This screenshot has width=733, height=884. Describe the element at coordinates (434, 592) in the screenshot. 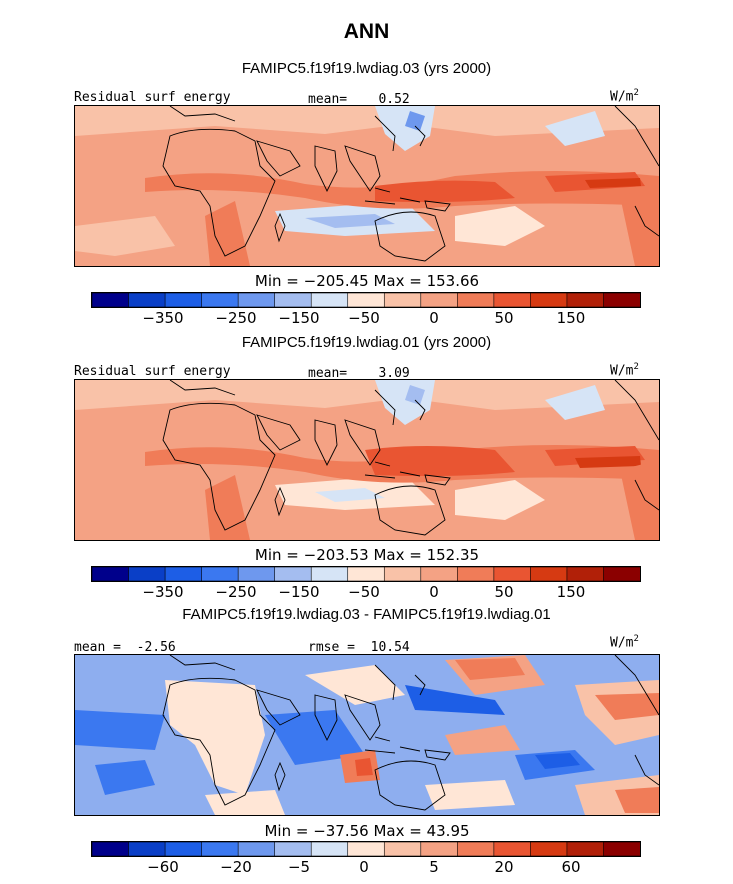

I see `panel-2-cbar-label-5: 0` at that location.